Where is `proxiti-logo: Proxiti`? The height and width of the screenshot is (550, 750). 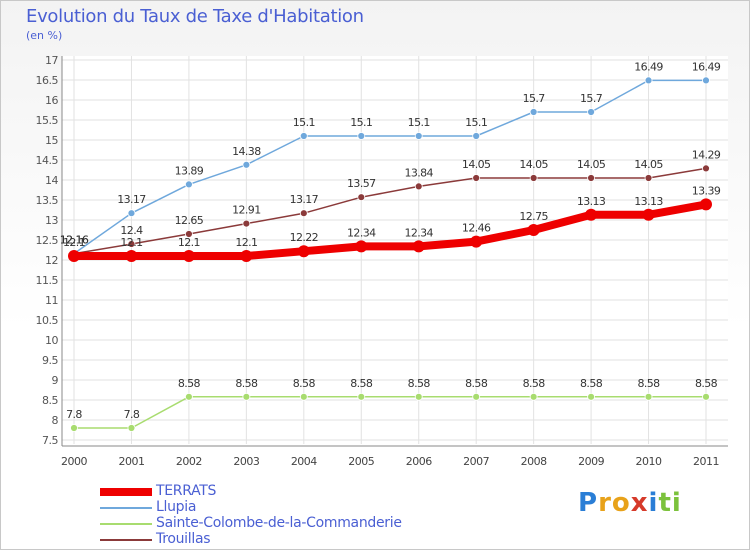 proxiti-logo: Proxiti is located at coordinates (630, 503).